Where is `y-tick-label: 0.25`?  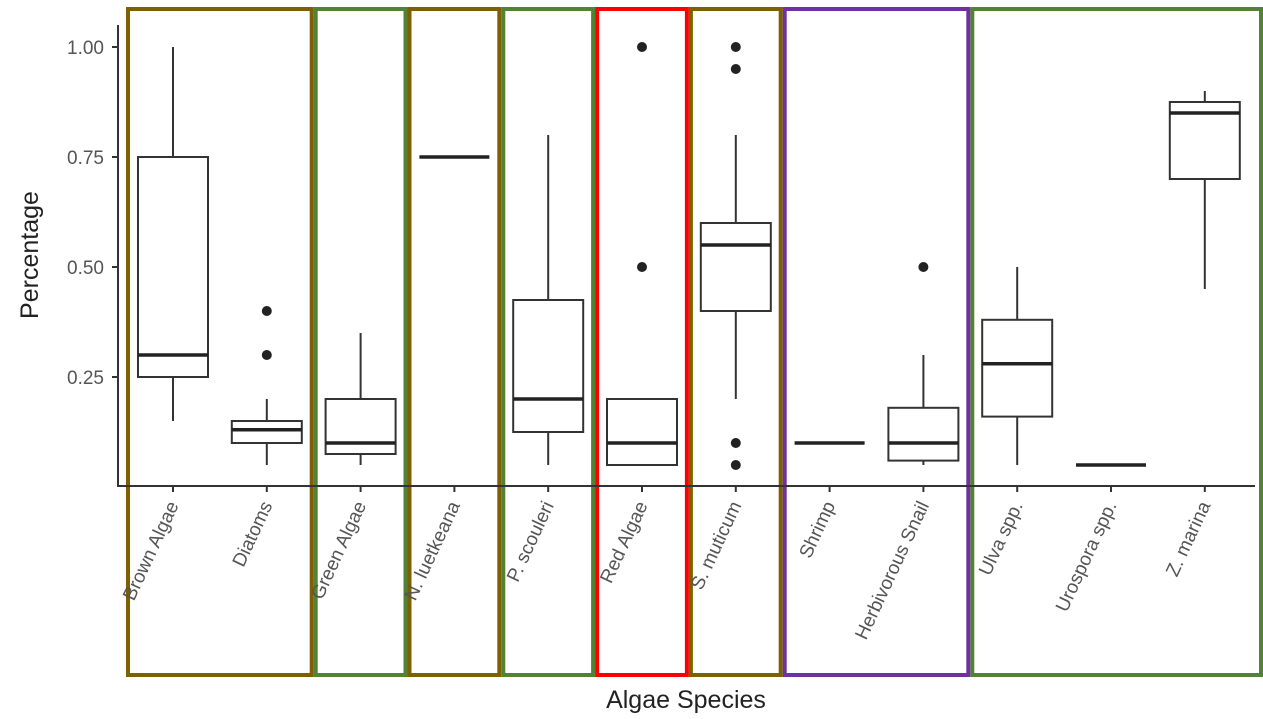 y-tick-label: 0.25 is located at coordinates (85, 378).